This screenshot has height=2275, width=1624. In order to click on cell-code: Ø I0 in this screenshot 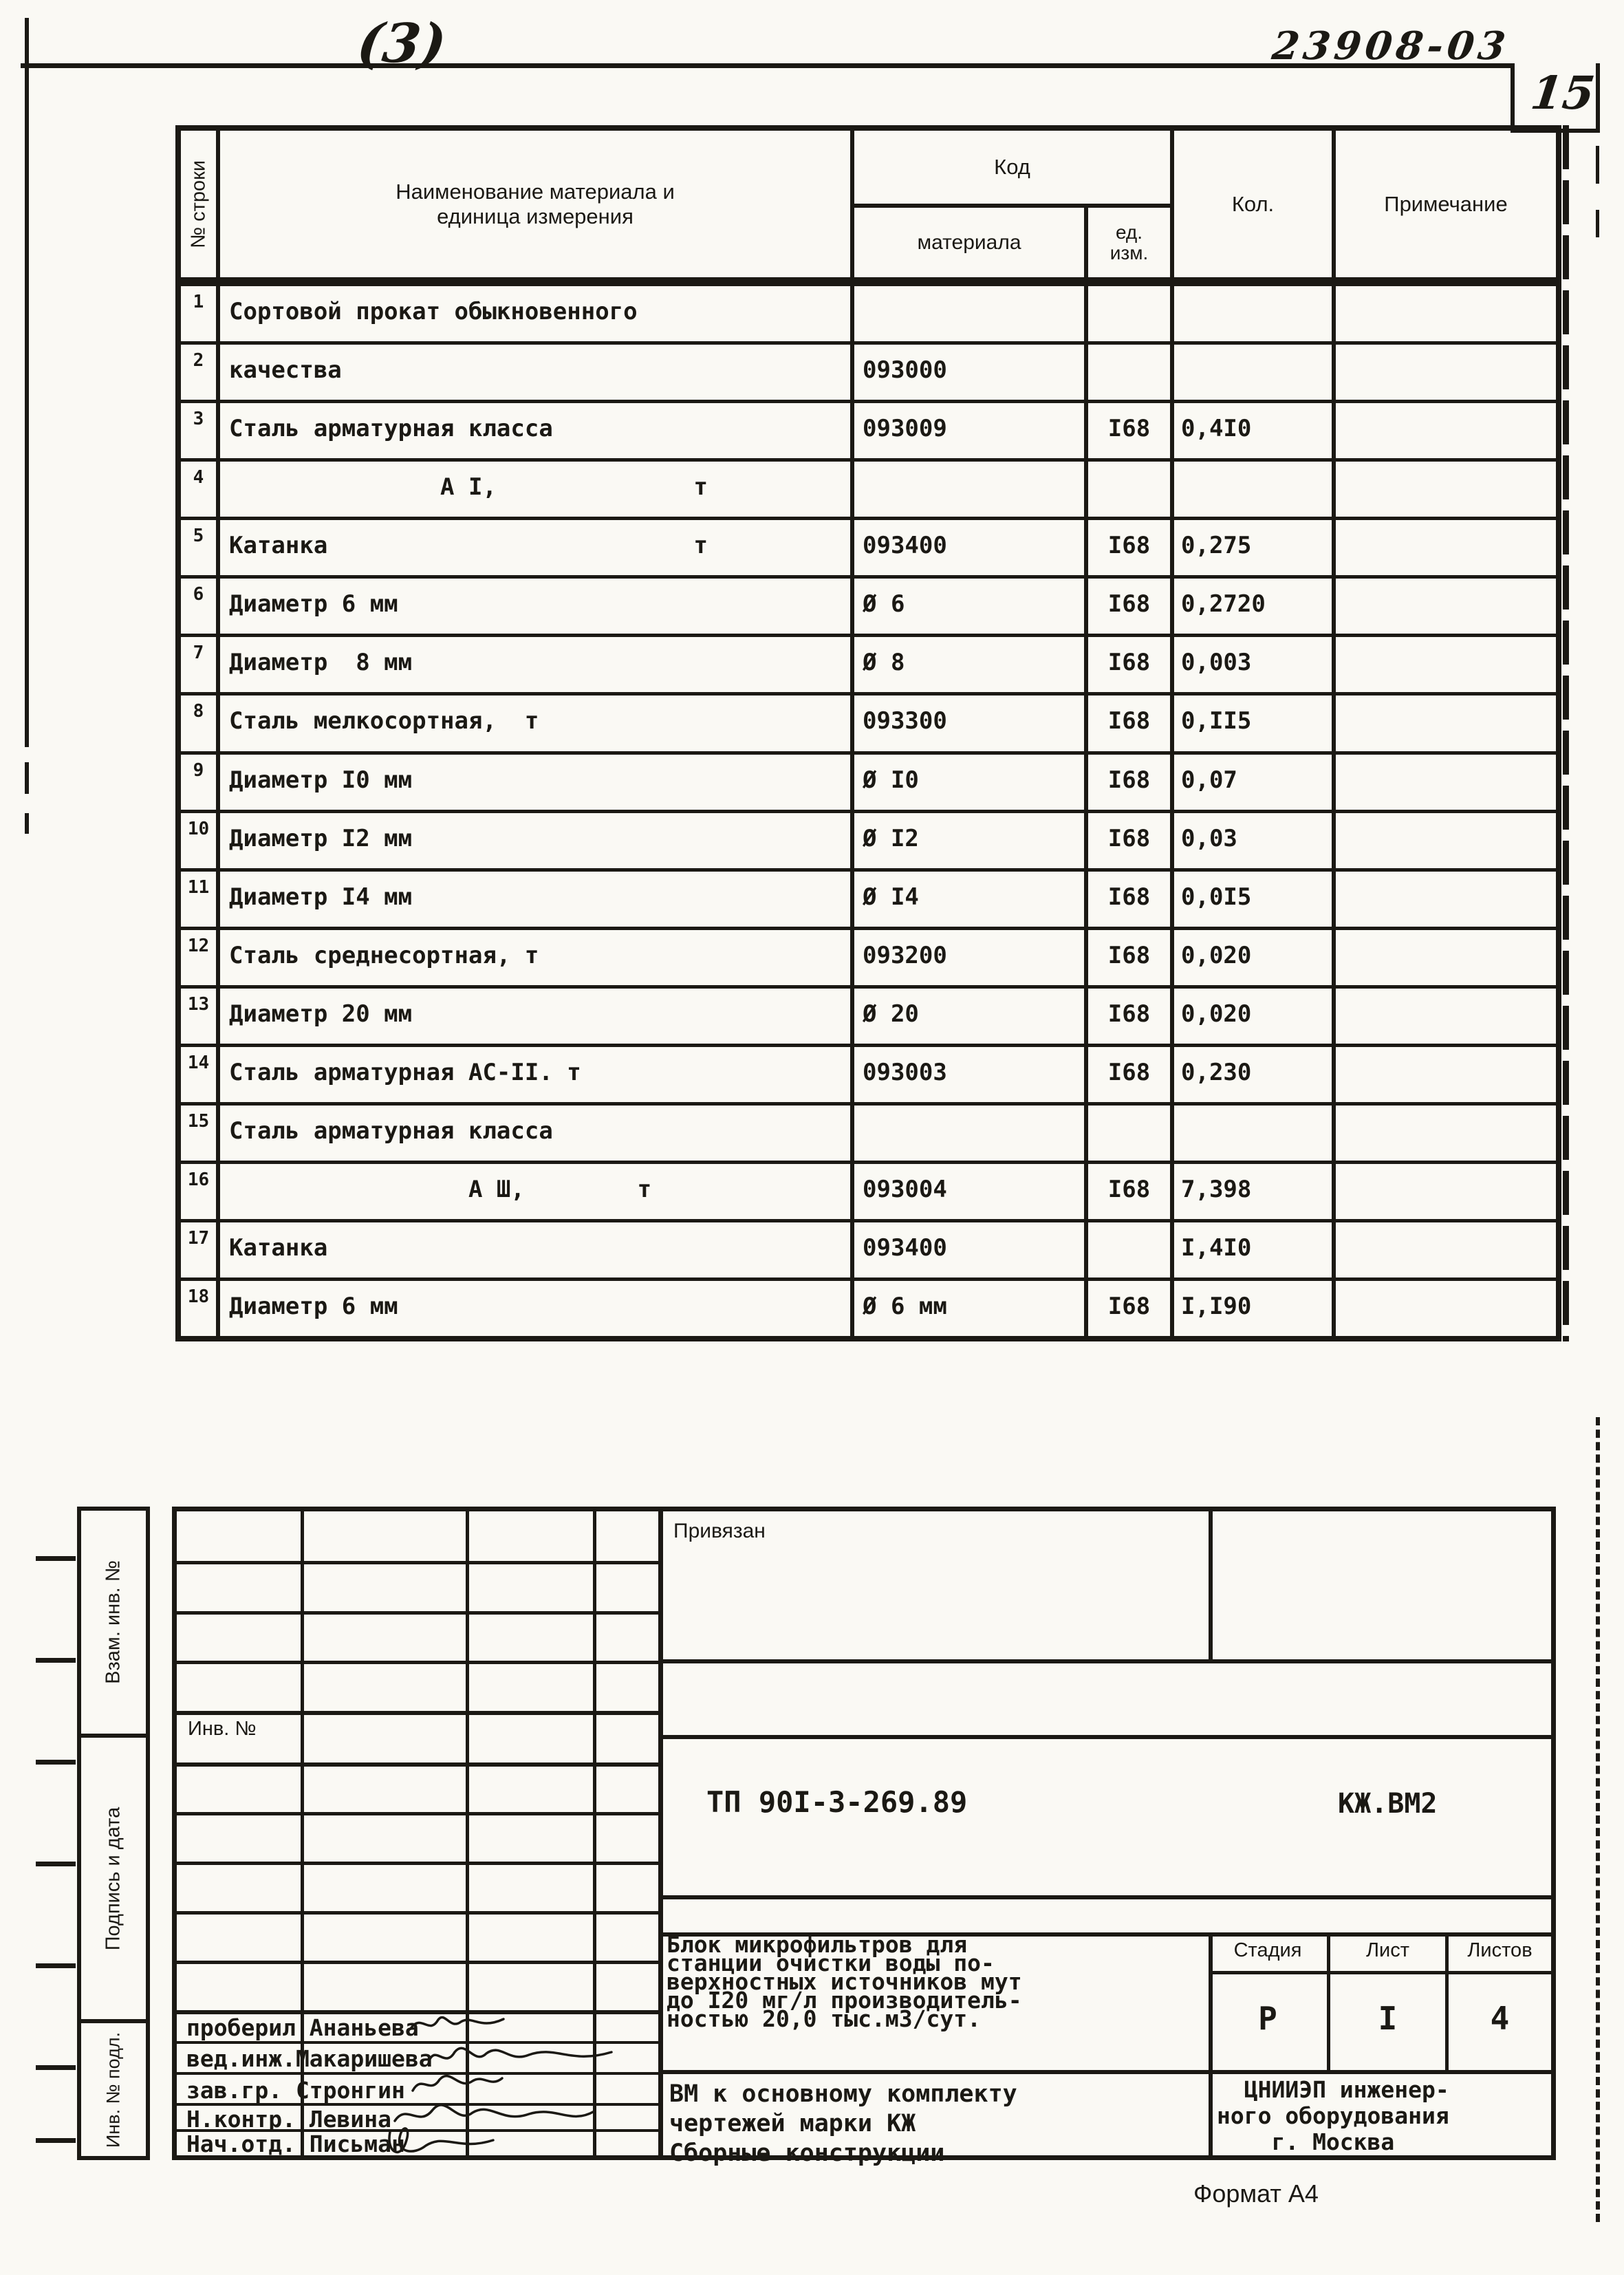, I will do `click(971, 782)`.